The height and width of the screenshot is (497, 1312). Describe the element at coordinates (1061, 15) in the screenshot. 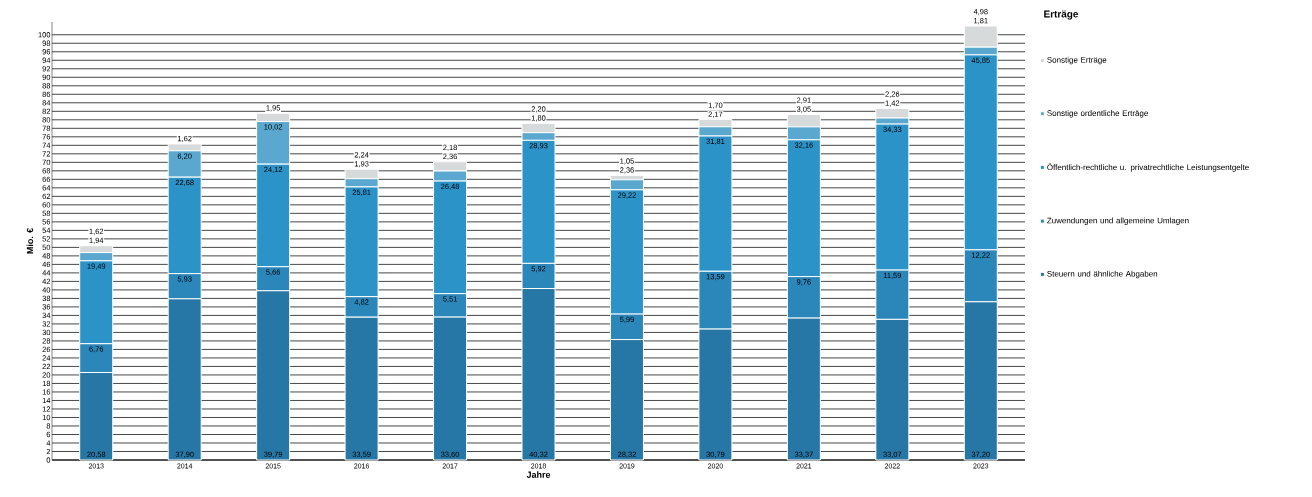

I see `legend-title: Erträge` at that location.